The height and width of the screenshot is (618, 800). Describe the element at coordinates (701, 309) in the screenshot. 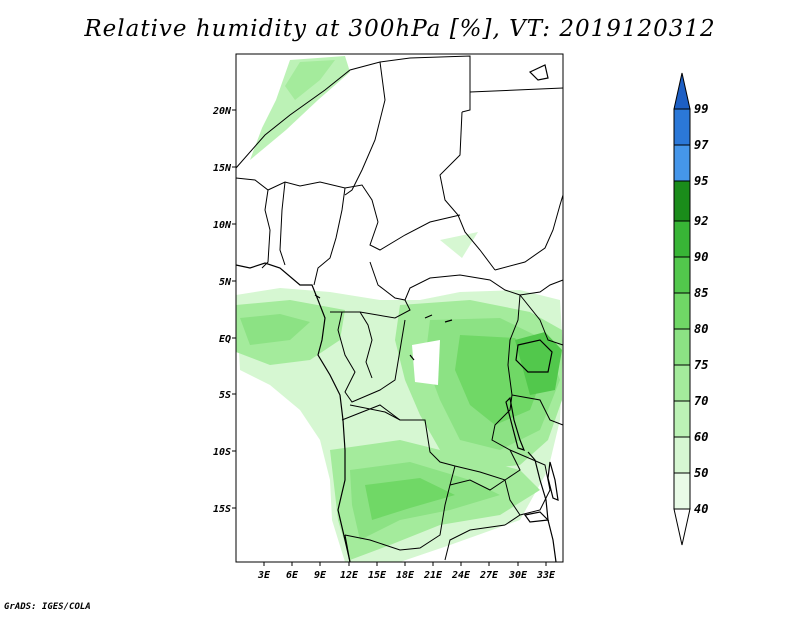

I see `colorbar-labels: 40 50 60 70 75 80 85 90 92 95 97 99` at that location.